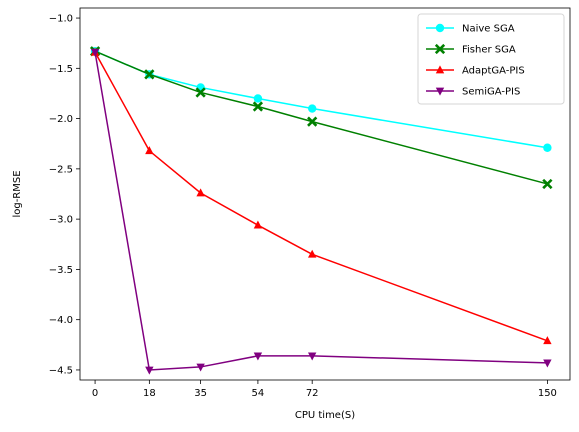 This screenshot has height=432, width=579. Describe the element at coordinates (95, 393) in the screenshot. I see `x-tick-label: 0` at that location.